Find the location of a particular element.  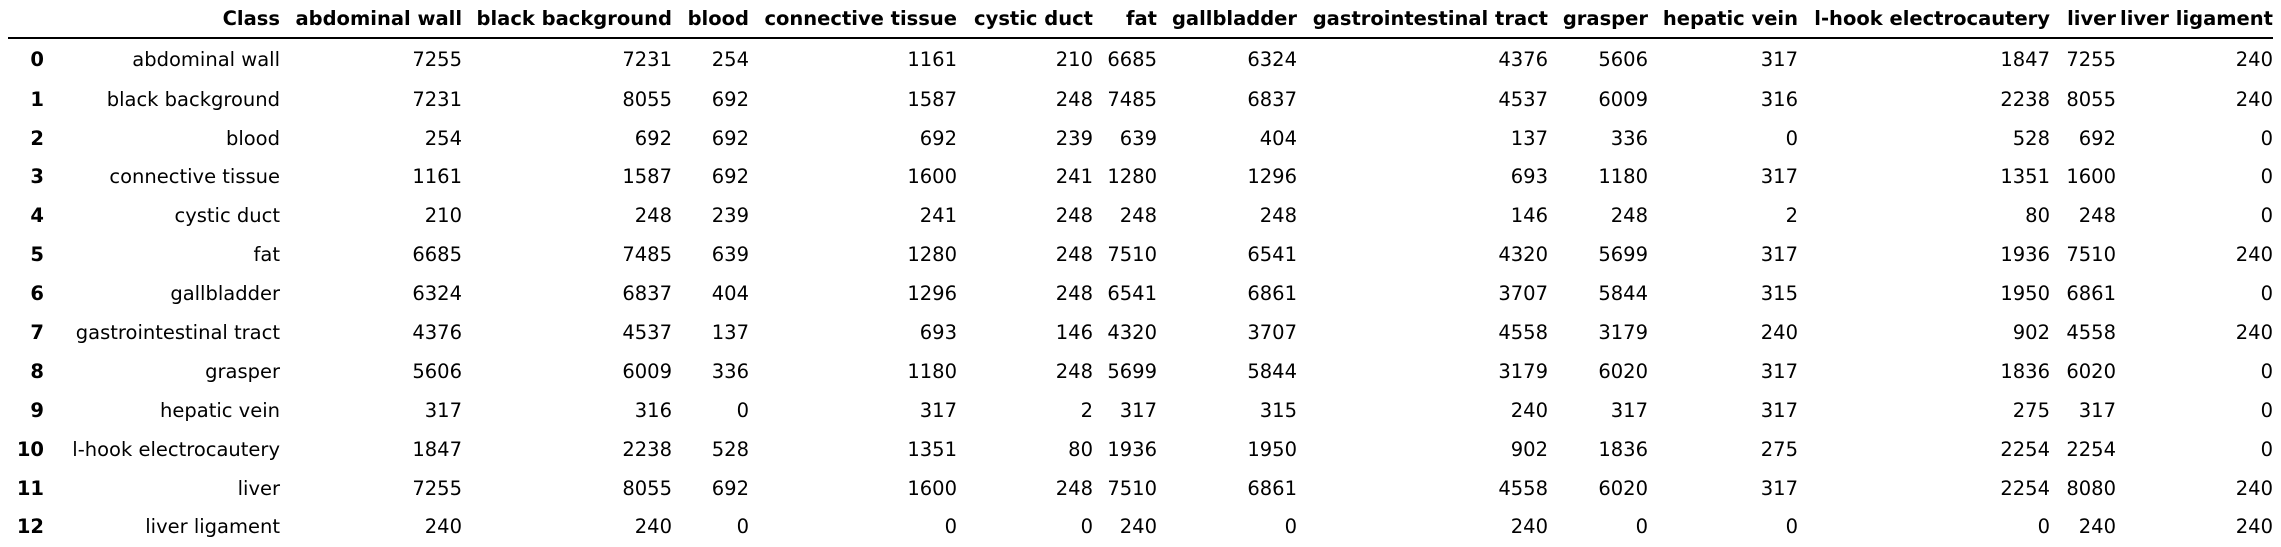

count-cell: 1847 is located at coordinates (437, 449).